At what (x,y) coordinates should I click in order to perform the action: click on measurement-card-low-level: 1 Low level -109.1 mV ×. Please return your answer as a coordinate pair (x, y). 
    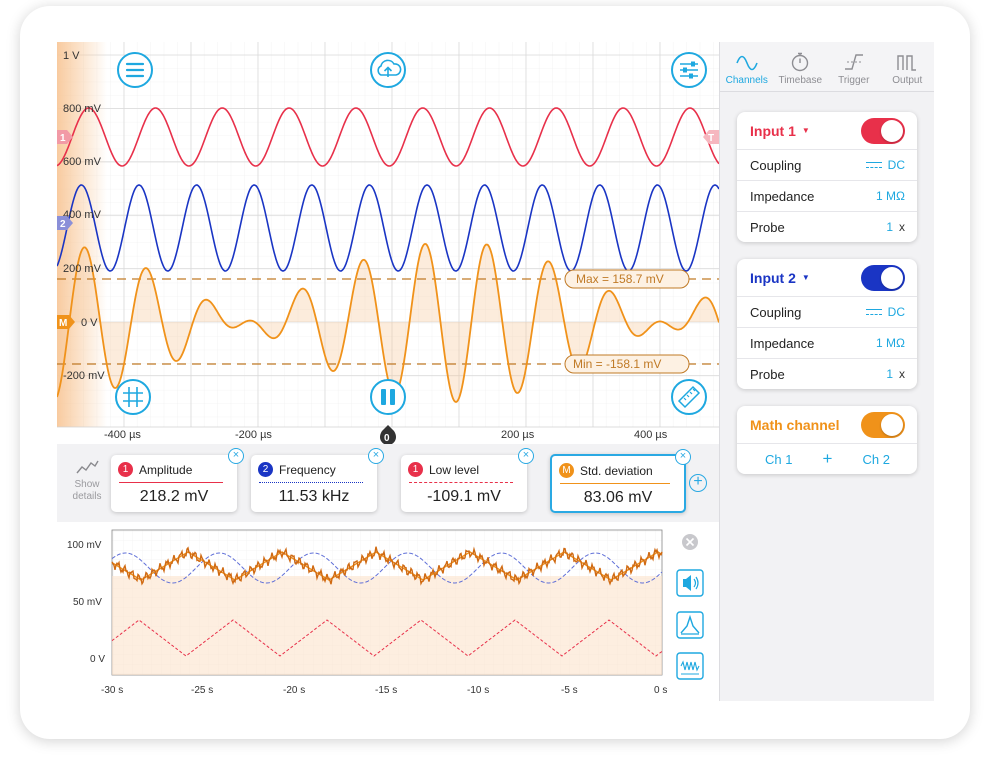
    Looking at the image, I should click on (467, 480).